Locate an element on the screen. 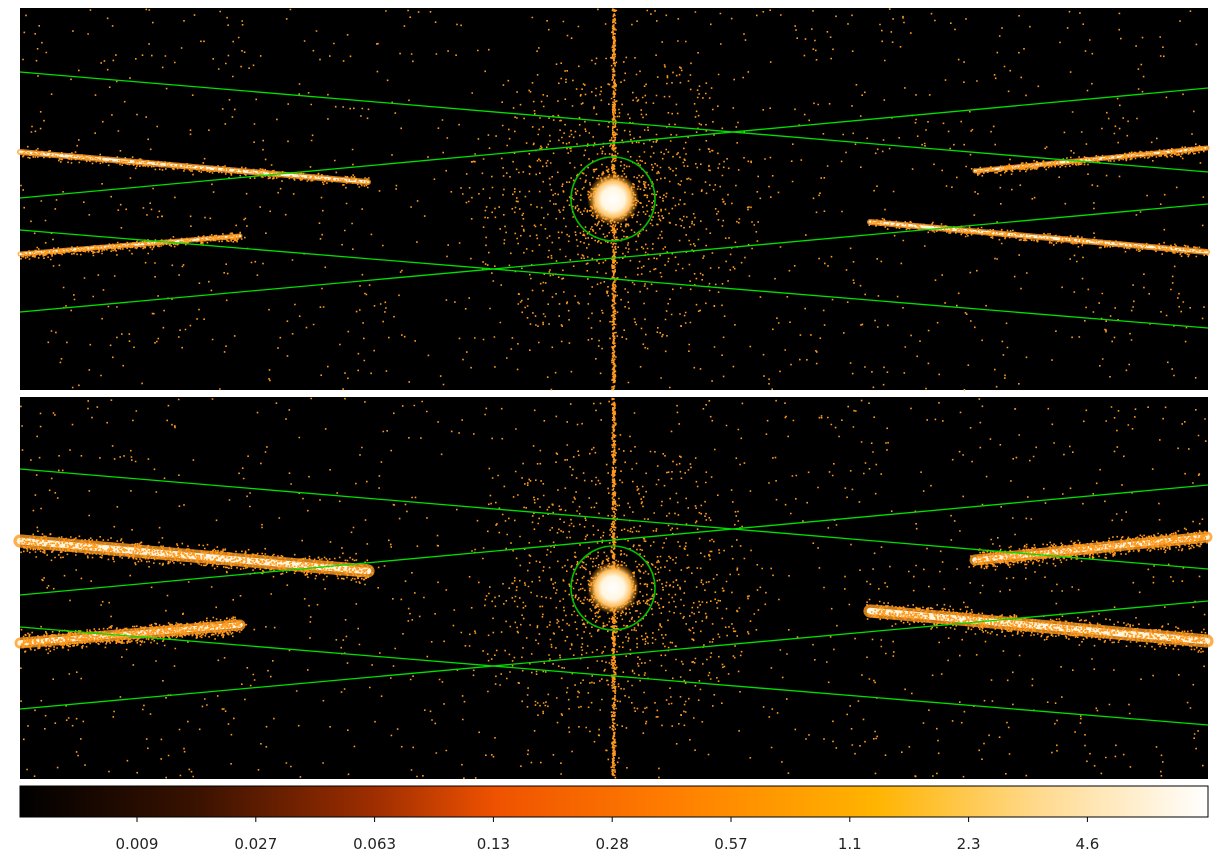 This screenshot has width=1222, height=857. colorbar-ticks: 0.009 0.027 0.063 0.13 0.28 0.57 1.1 2.3 4.6 is located at coordinates (607, 835).